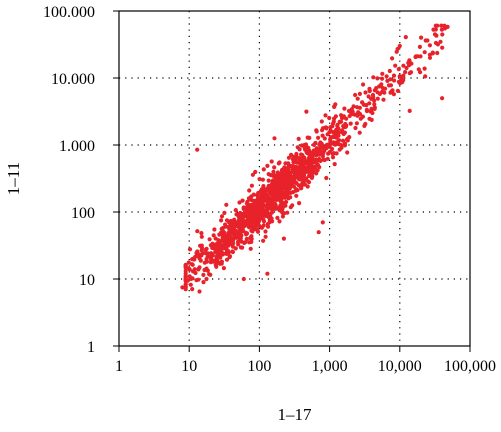  Describe the element at coordinates (73, 79) in the screenshot. I see `y-tick-label: 10.000` at that location.